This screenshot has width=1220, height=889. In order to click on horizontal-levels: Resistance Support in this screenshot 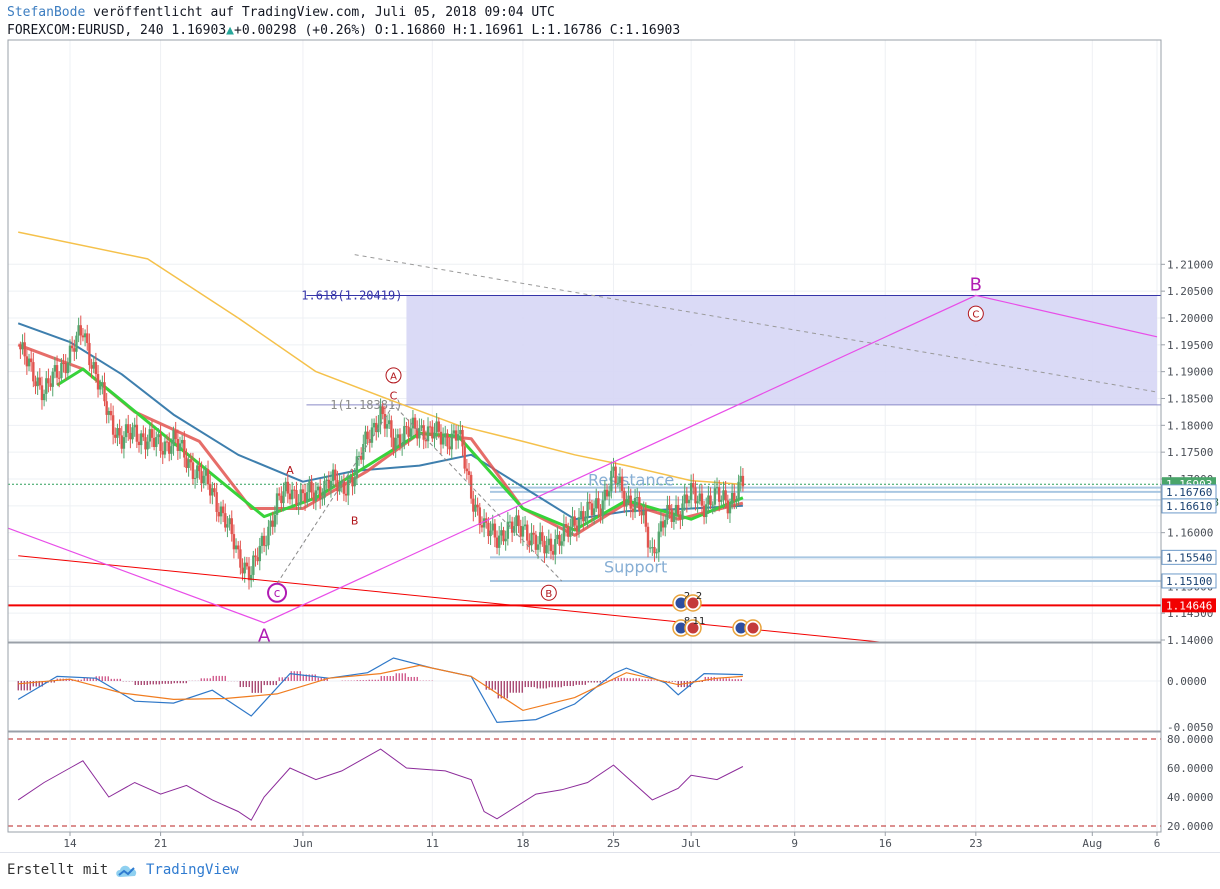, I will do `click(584, 539)`.